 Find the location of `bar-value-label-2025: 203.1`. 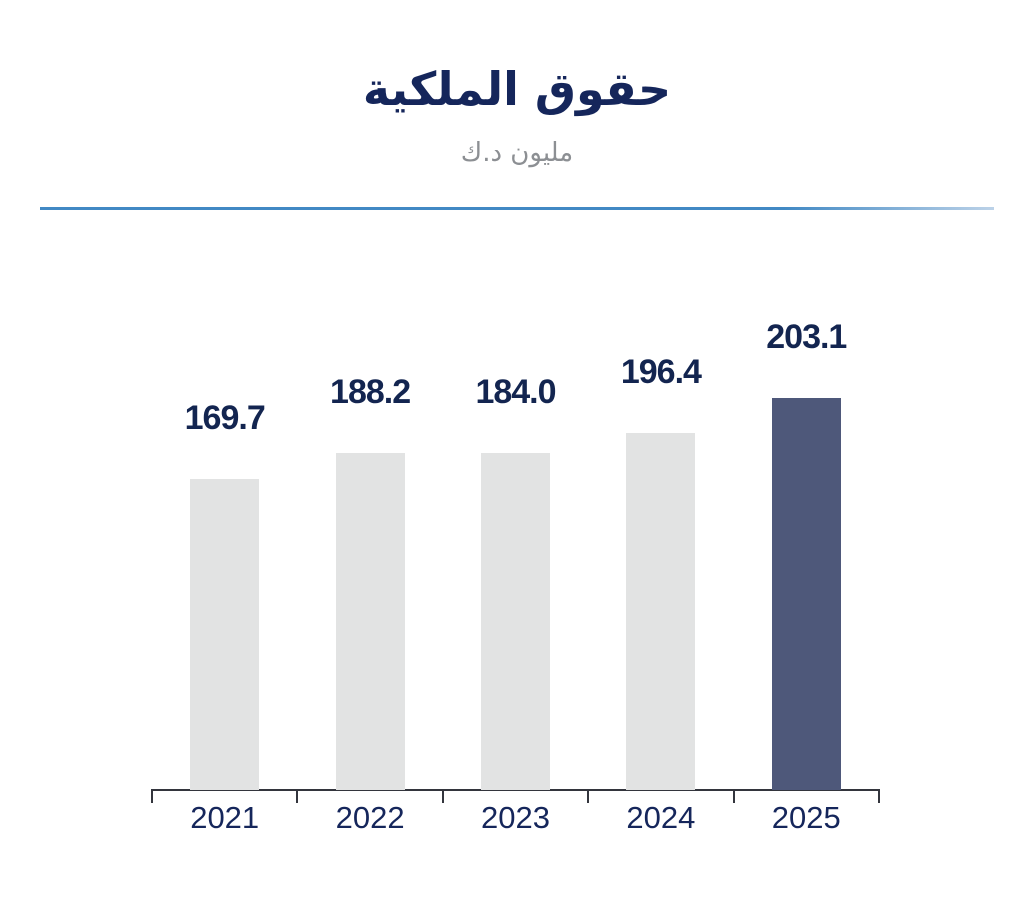

bar-value-label-2025: 203.1 is located at coordinates (806, 337).